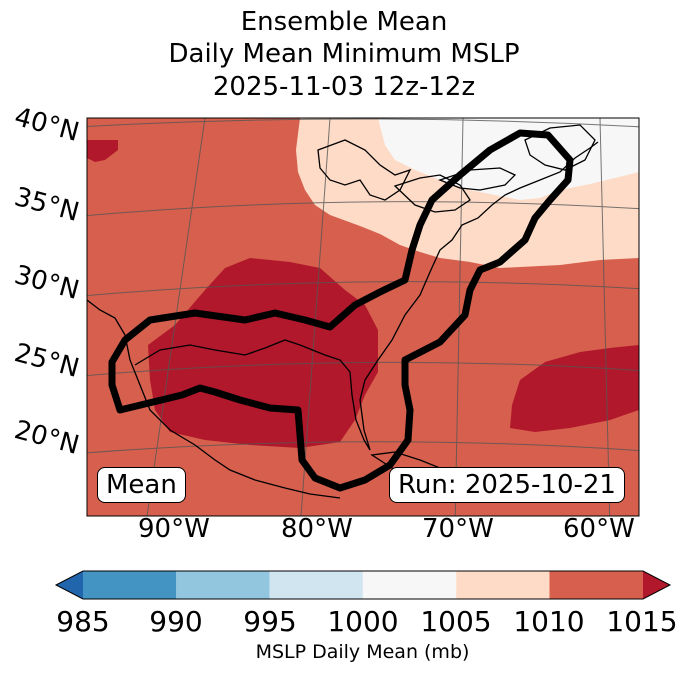 The width and height of the screenshot is (688, 674). I want to click on colorbar-tick-1000: 1000, so click(363, 621).